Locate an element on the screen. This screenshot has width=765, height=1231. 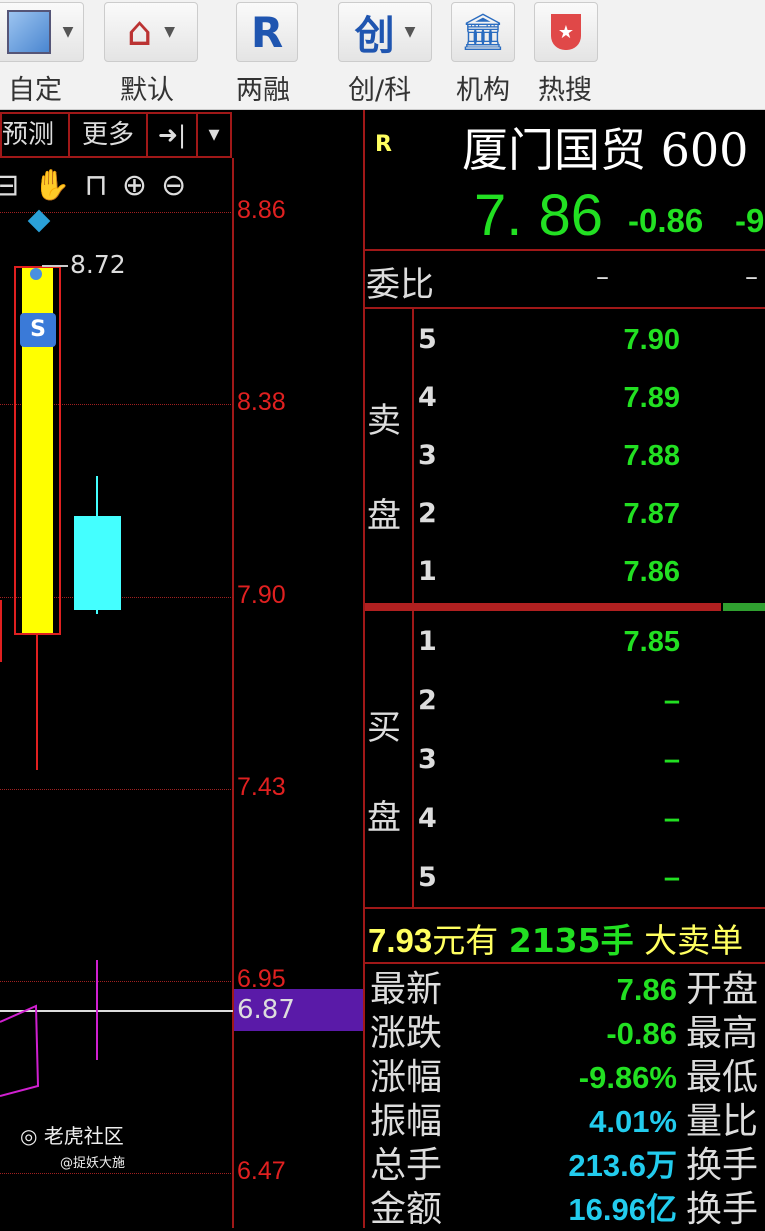
high-leader is located at coordinates (55, 266).